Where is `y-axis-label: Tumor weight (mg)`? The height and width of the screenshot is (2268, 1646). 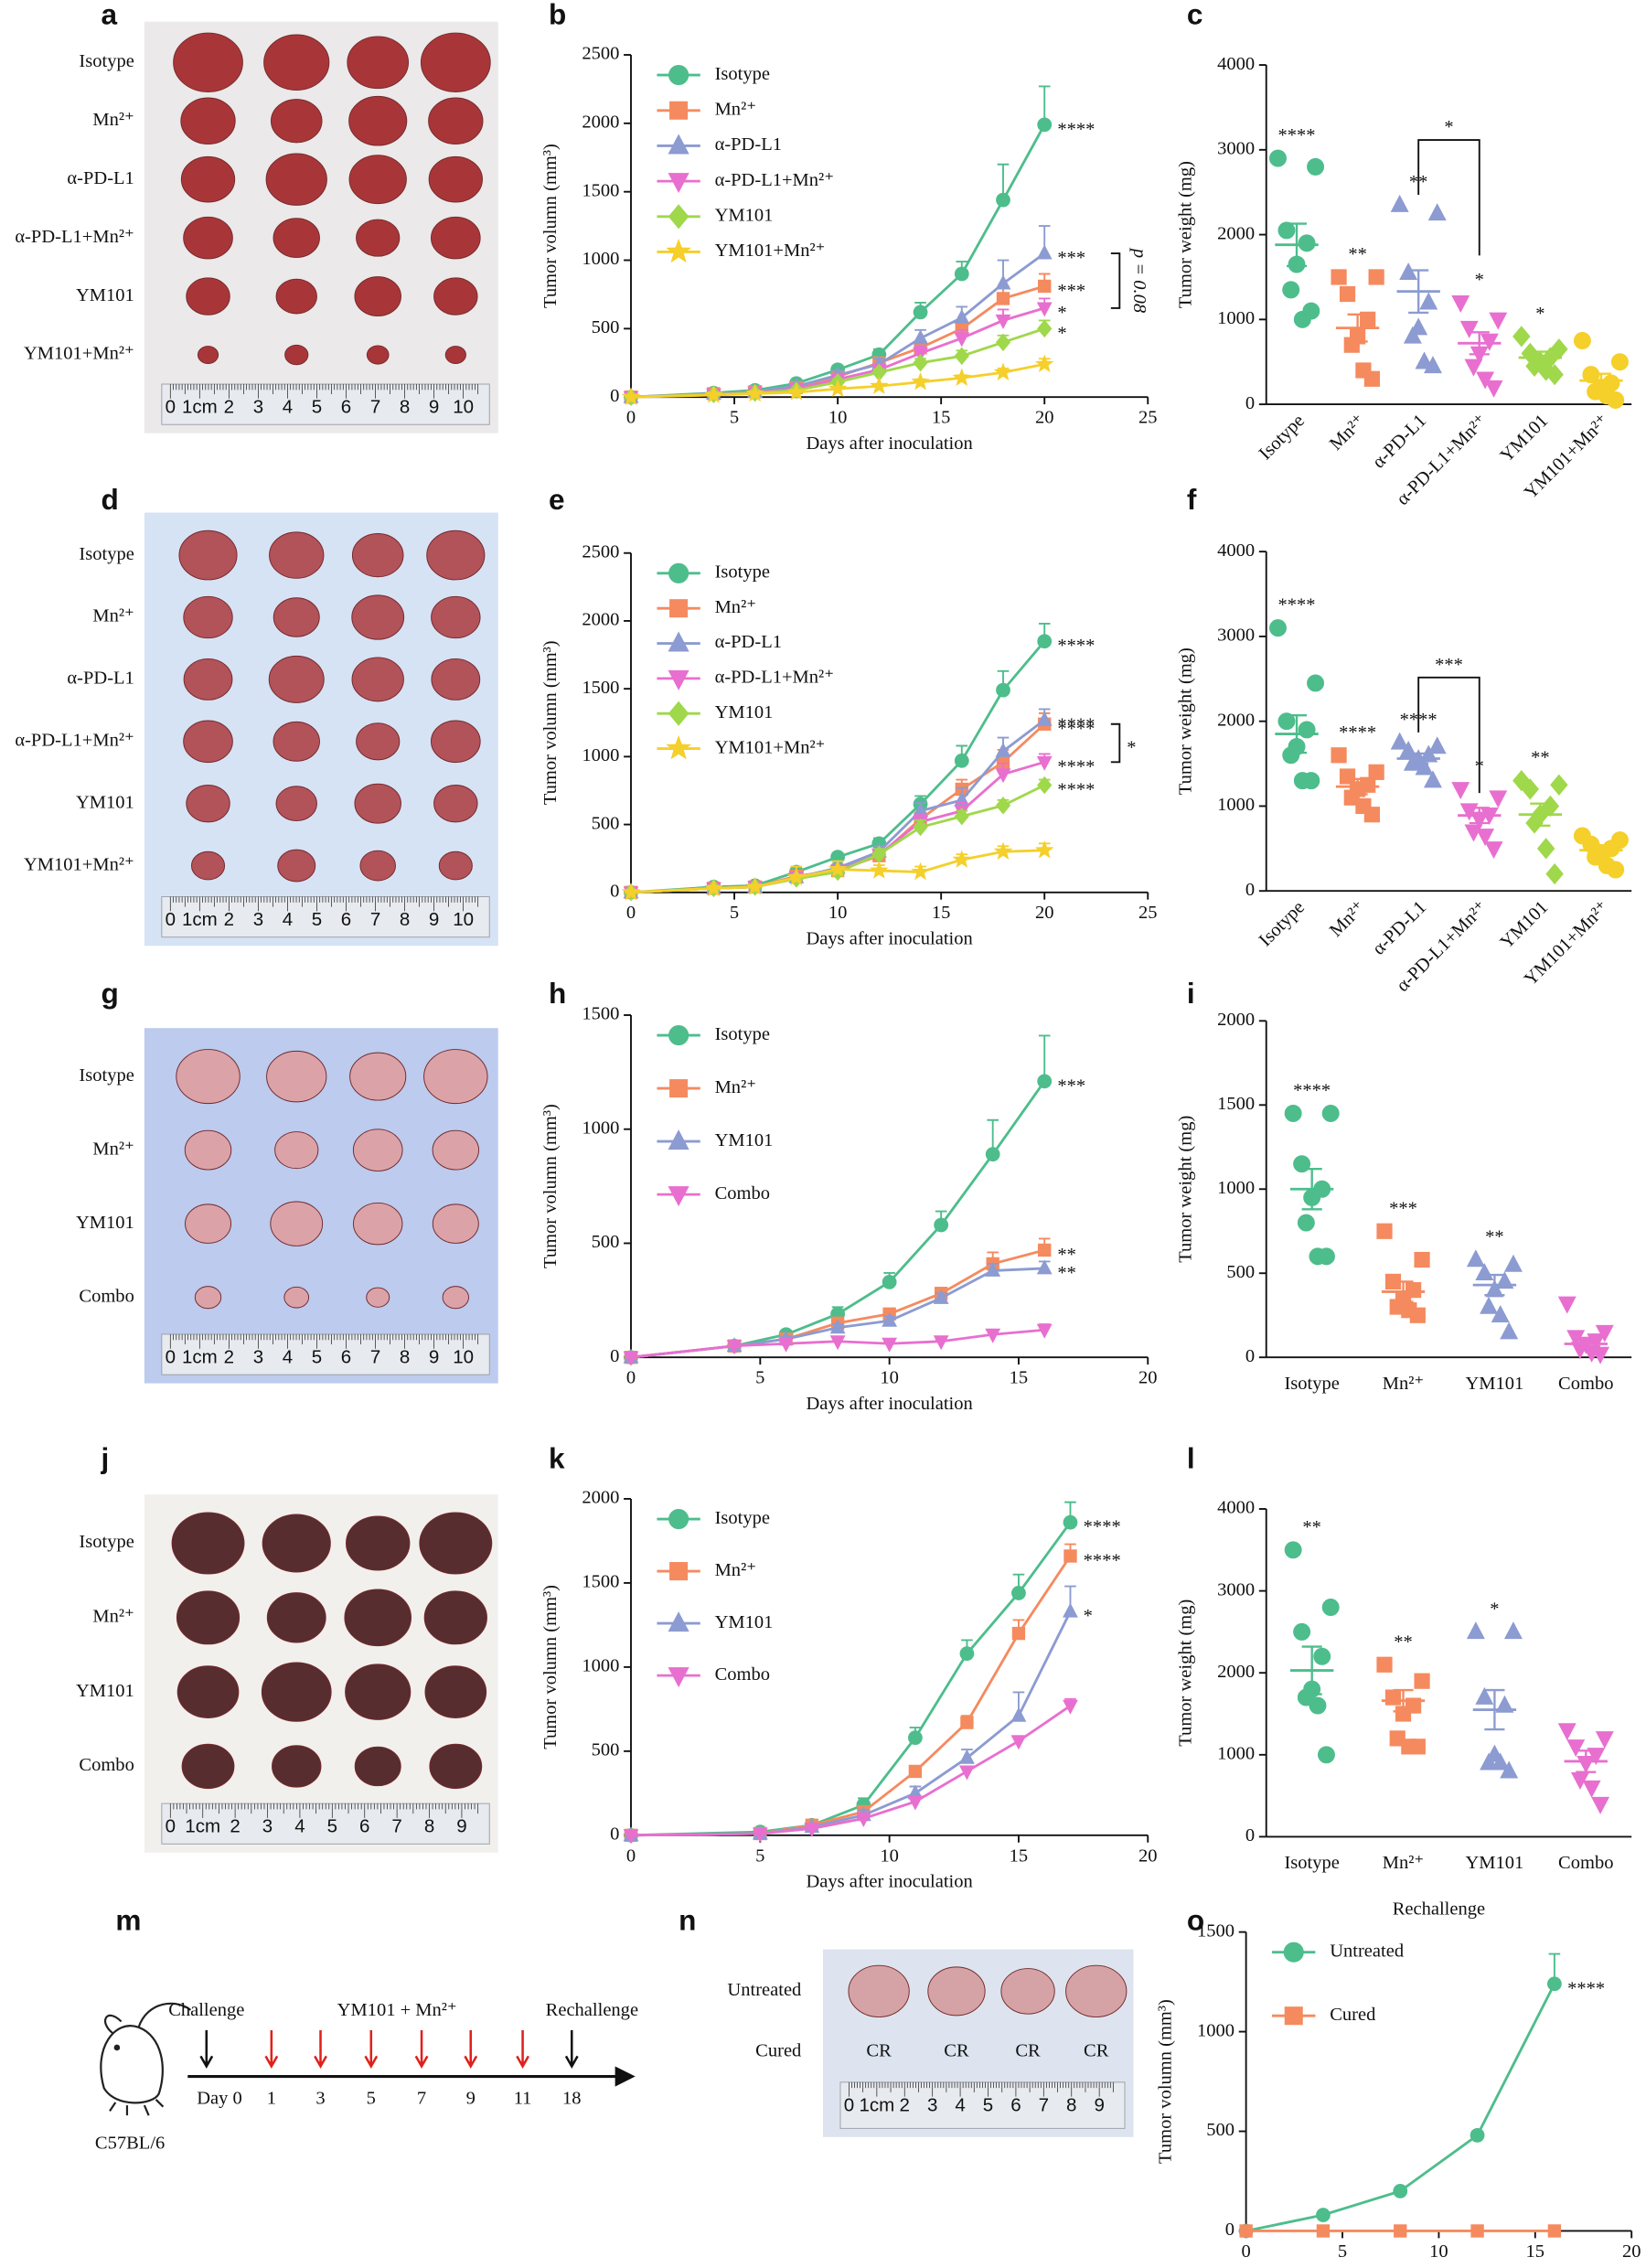
y-axis-label: Tumor weight (mg) is located at coordinates (1186, 721).